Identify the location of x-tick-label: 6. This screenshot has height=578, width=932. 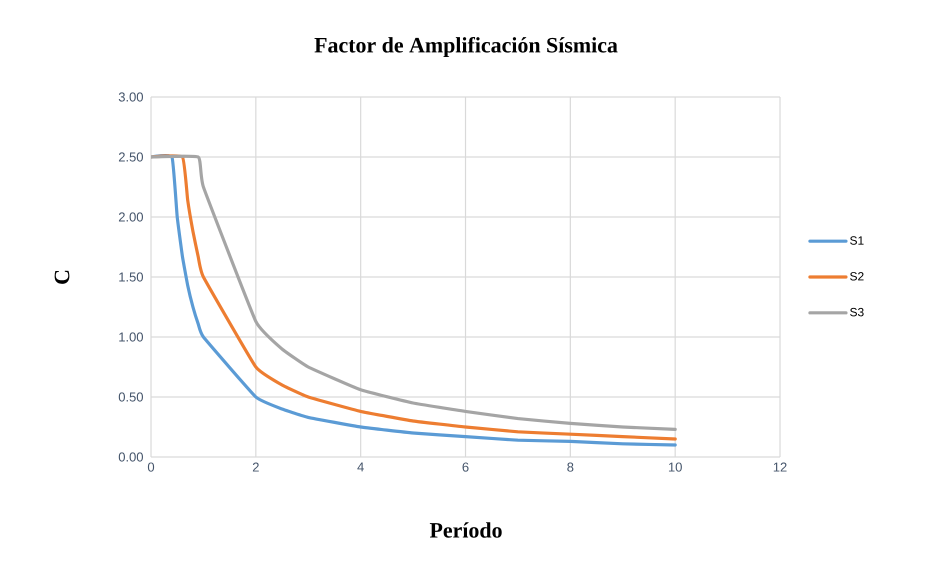
(465, 467).